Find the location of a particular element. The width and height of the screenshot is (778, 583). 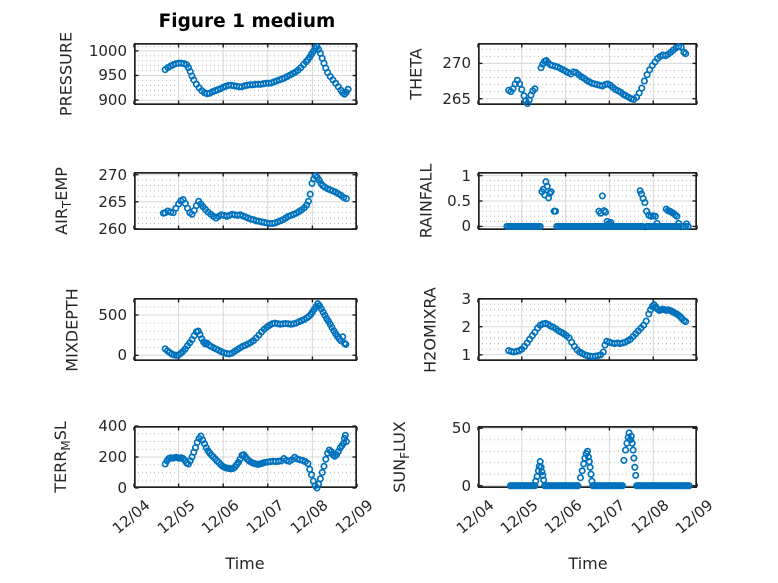

scatter-series-pressure is located at coordinates (256, 70).